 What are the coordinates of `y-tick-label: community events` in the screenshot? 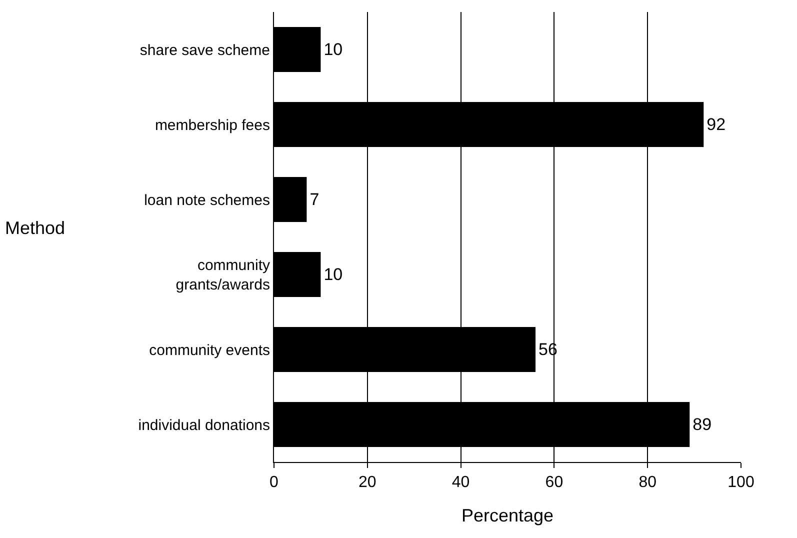 It's located at (209, 350).